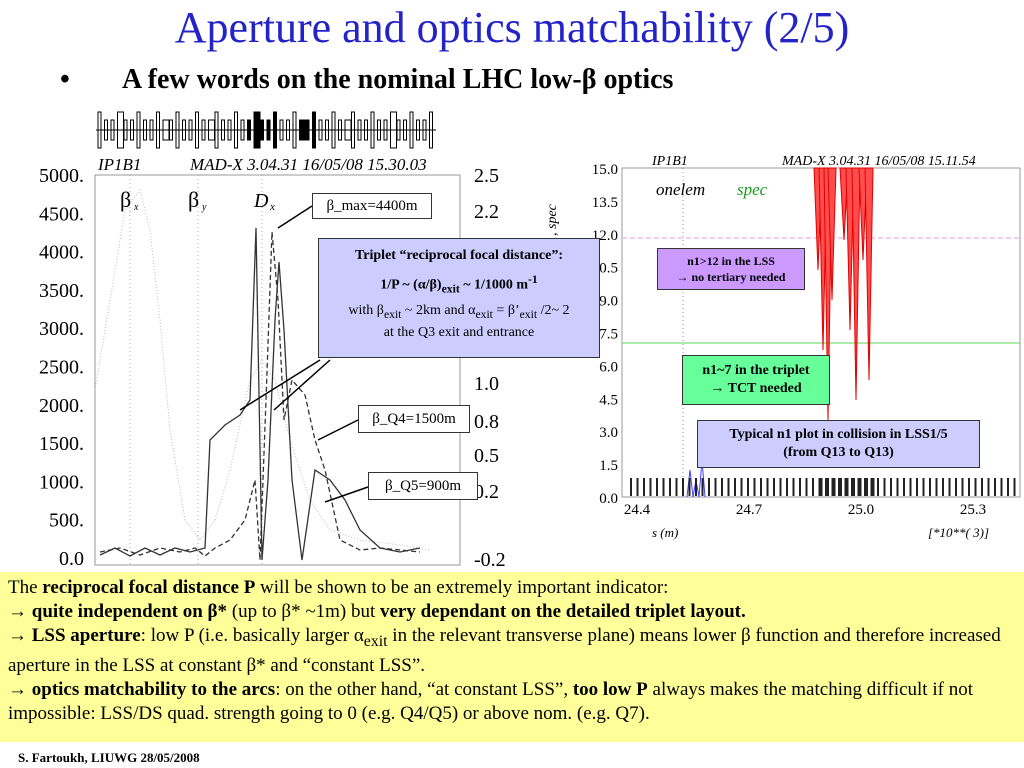 This screenshot has width=1024, height=768. Describe the element at coordinates (20, 635) in the screenshot. I see `t: →` at that location.